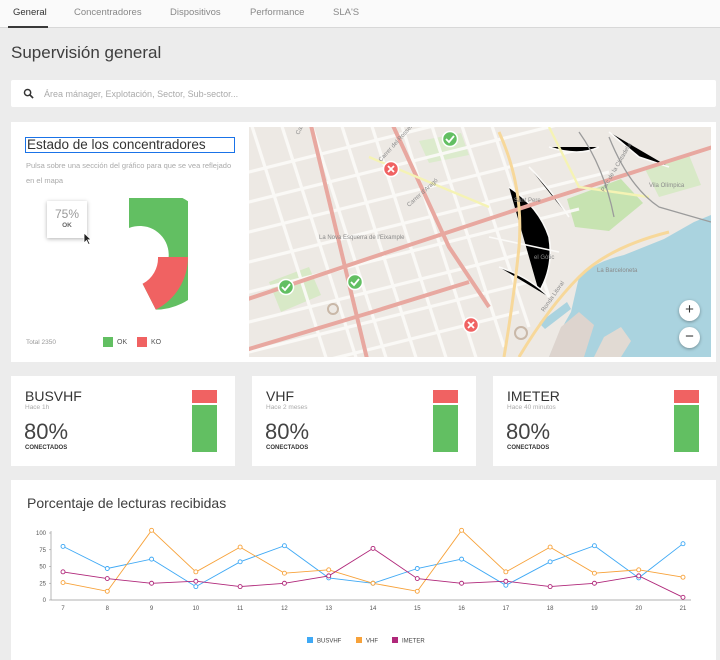 This screenshot has width=720, height=660. Describe the element at coordinates (689, 337) in the screenshot. I see `zoom-out-button: −` at that location.